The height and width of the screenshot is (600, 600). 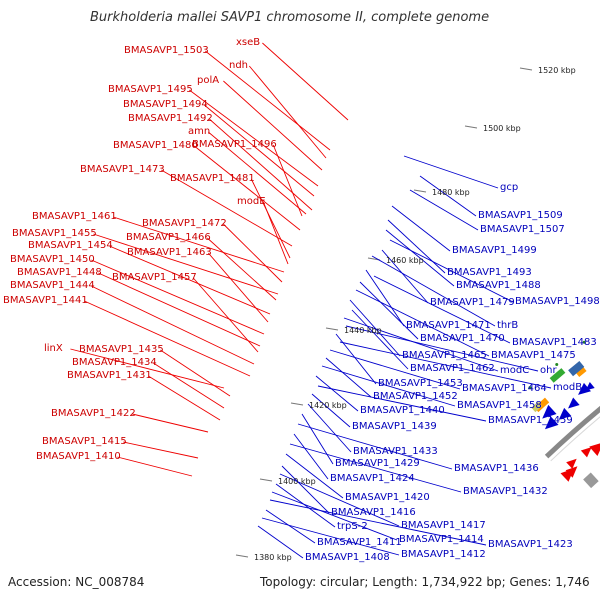 What do you see at coordinates (472, 302) in the screenshot?
I see `reverse-gene-label: BMASAVP1_1479` at bounding box center [472, 302].